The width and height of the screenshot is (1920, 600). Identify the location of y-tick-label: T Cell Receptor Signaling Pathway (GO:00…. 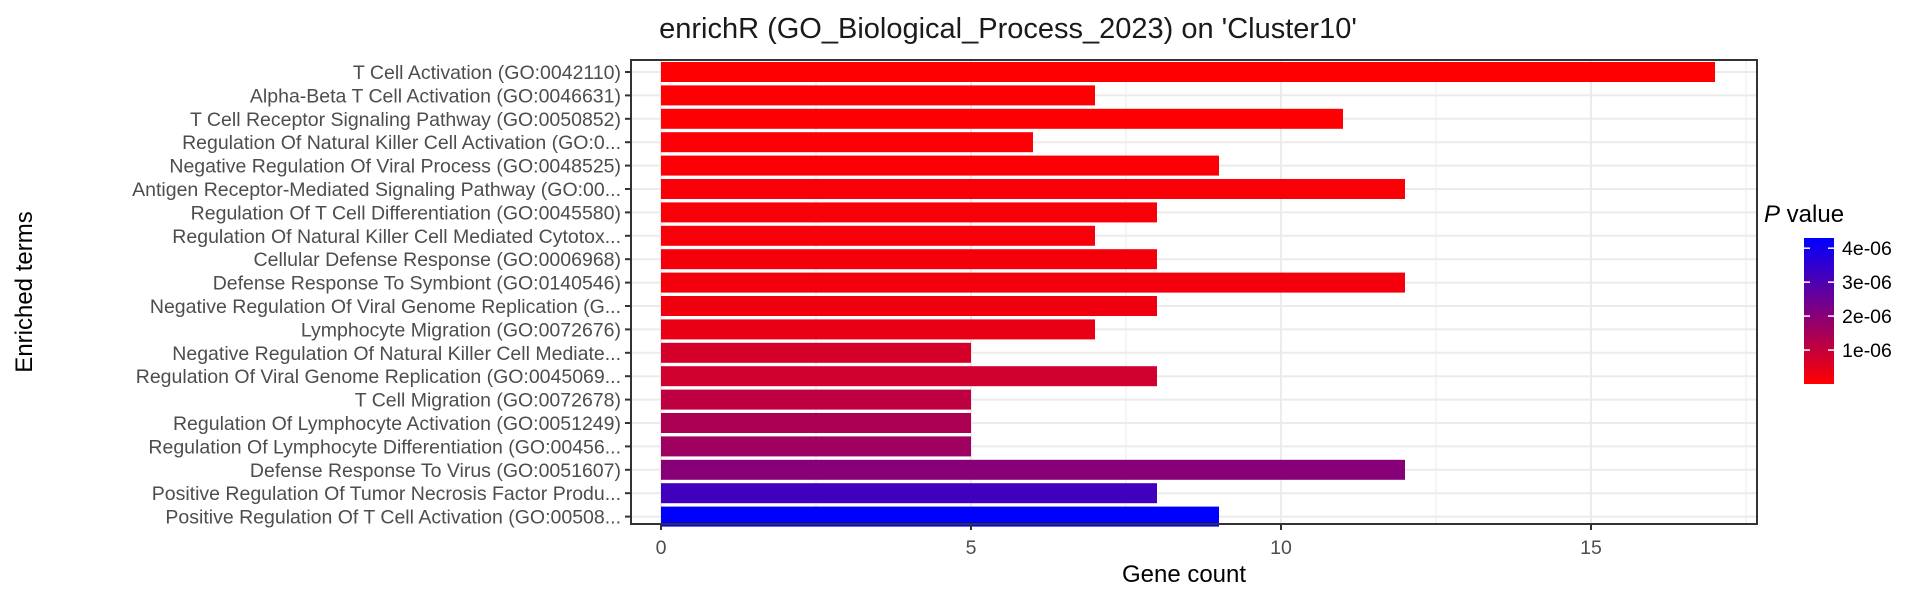
(405, 120).